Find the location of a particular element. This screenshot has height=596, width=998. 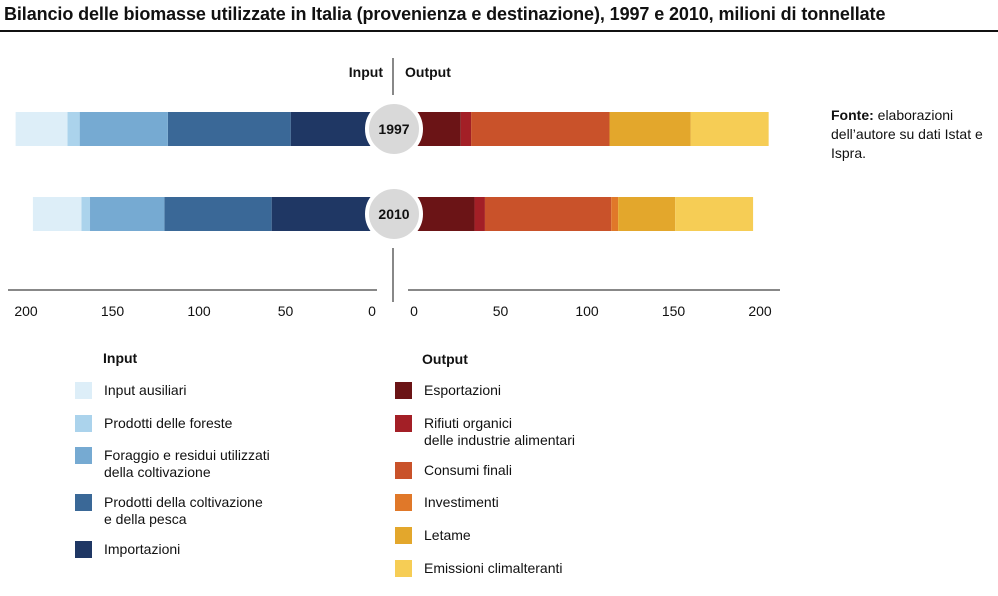

bar-output-emissioni-climalteranti-2010 is located at coordinates (714, 214).